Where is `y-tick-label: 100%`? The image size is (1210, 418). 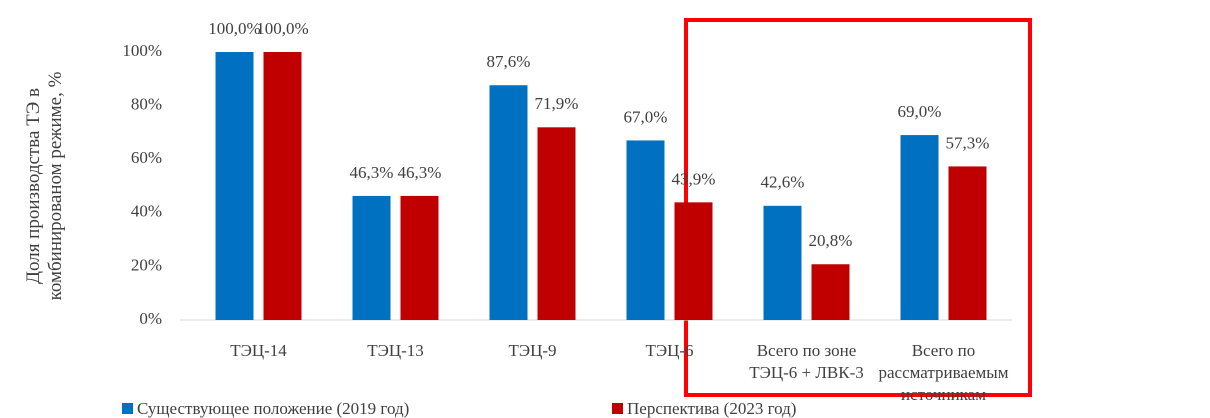 y-tick-label: 100% is located at coordinates (142, 50).